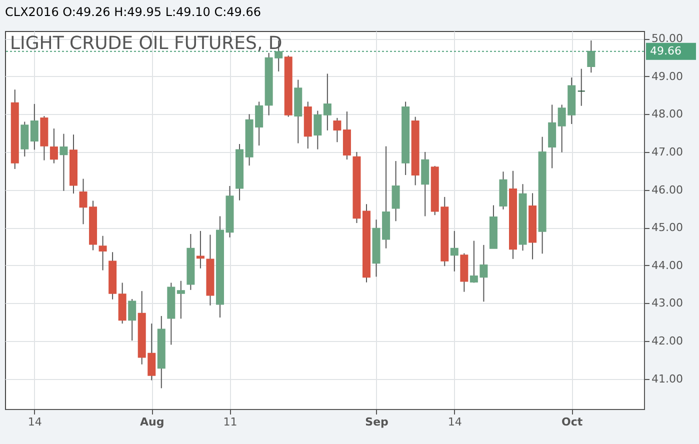  What do you see at coordinates (667, 341) in the screenshot?
I see `y-tick-label: 42.00` at bounding box center [667, 341].